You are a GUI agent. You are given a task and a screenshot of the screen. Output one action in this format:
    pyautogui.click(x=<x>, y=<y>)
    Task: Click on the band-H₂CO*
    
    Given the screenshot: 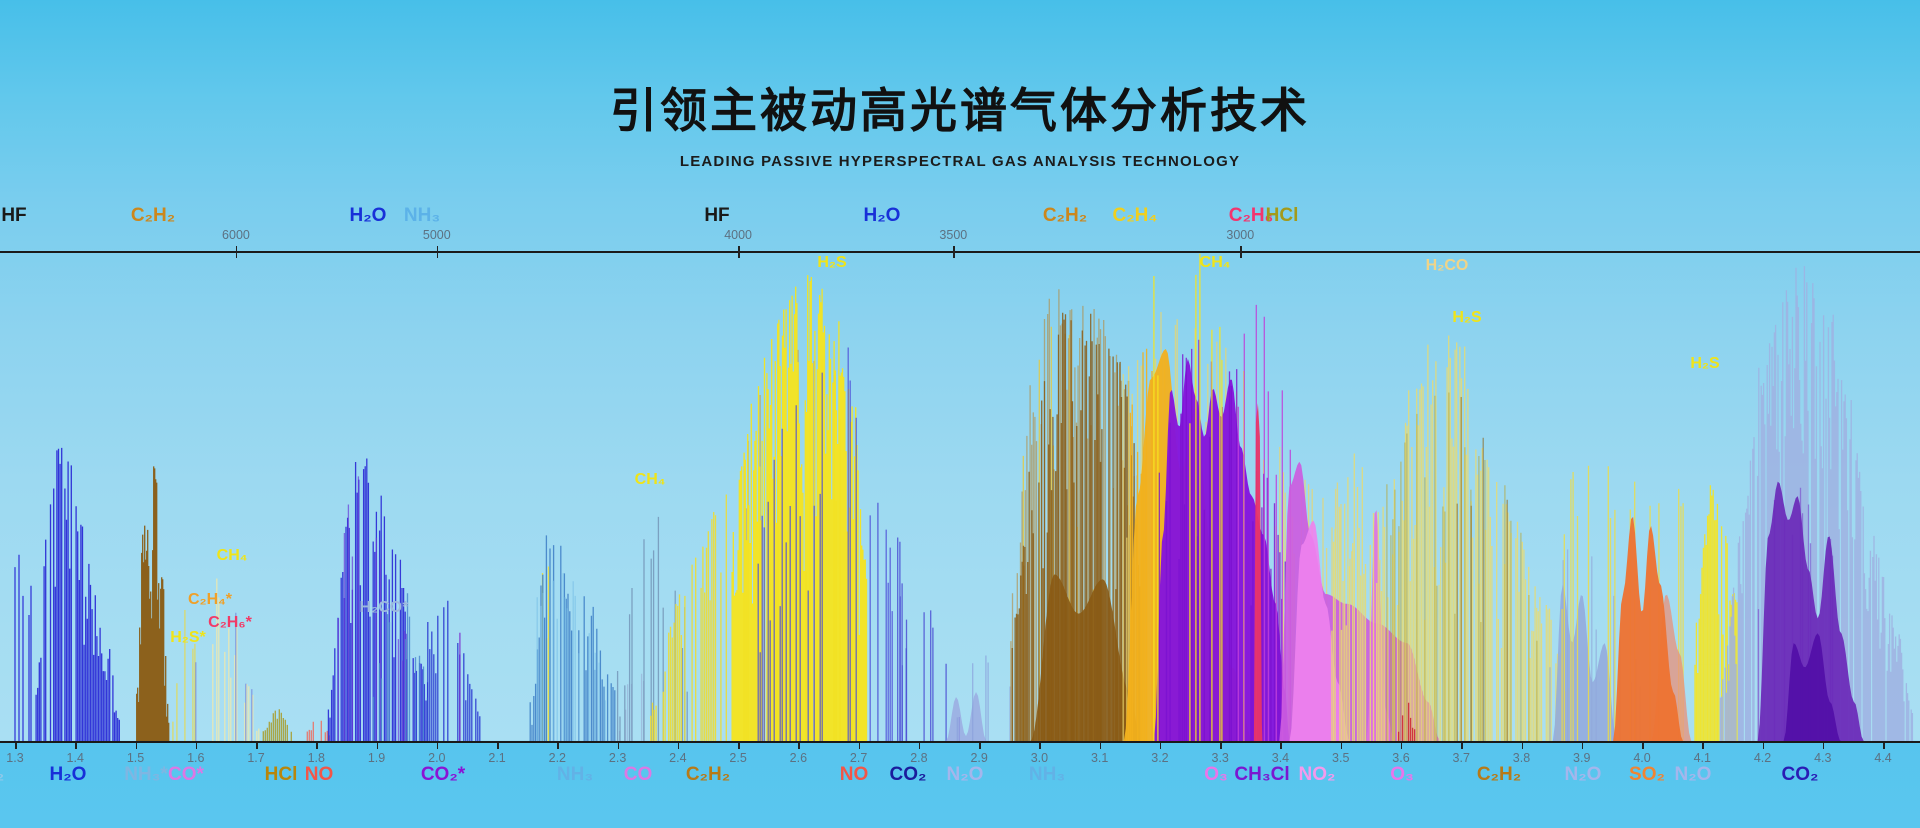 What is the action you would take?
    pyautogui.click(x=400, y=667)
    